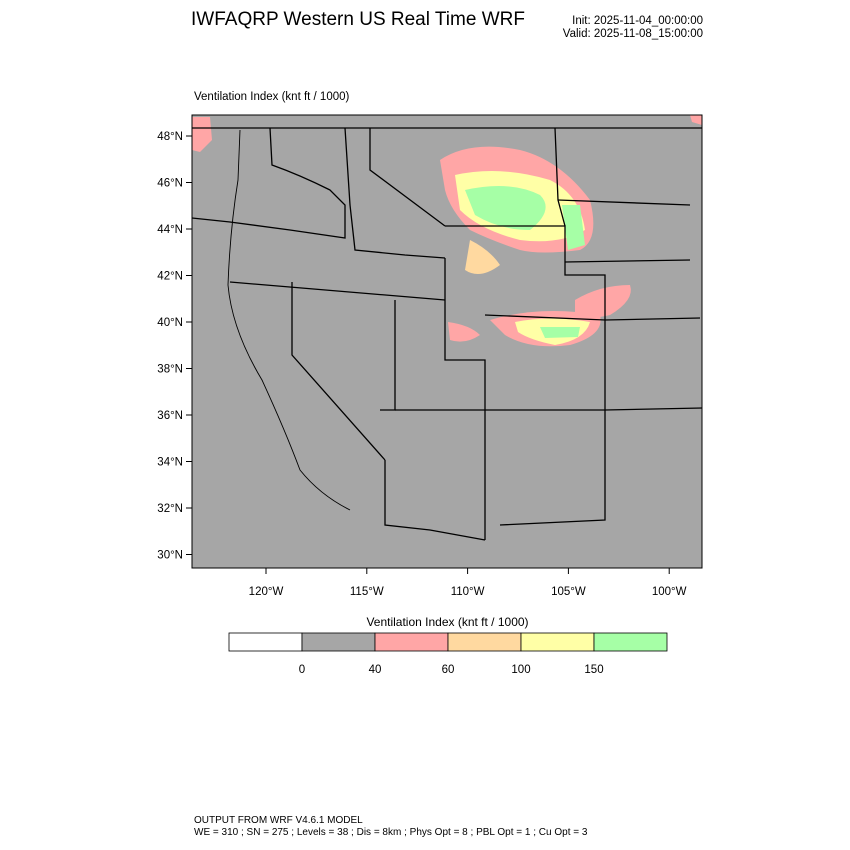 The height and width of the screenshot is (850, 850). Describe the element at coordinates (338, 371) in the screenshot. I see `ca-nv-border` at that location.